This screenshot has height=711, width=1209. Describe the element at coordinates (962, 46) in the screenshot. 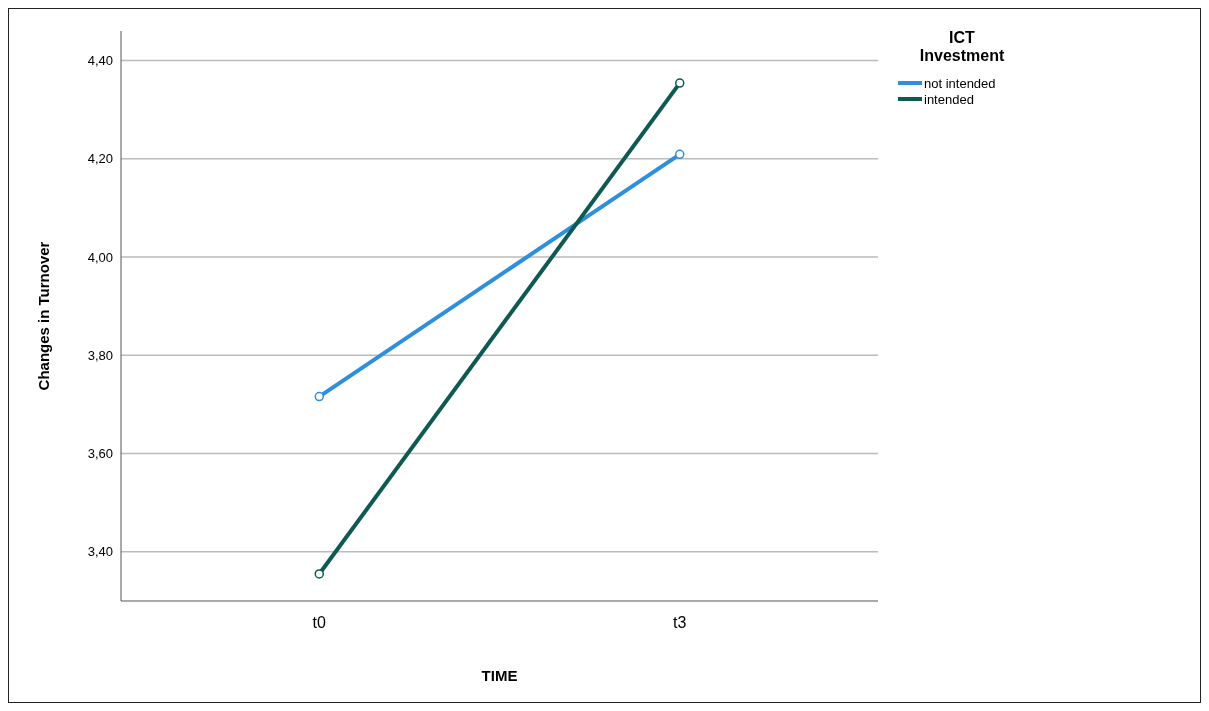

I see `legend-title: ICT Investment` at that location.